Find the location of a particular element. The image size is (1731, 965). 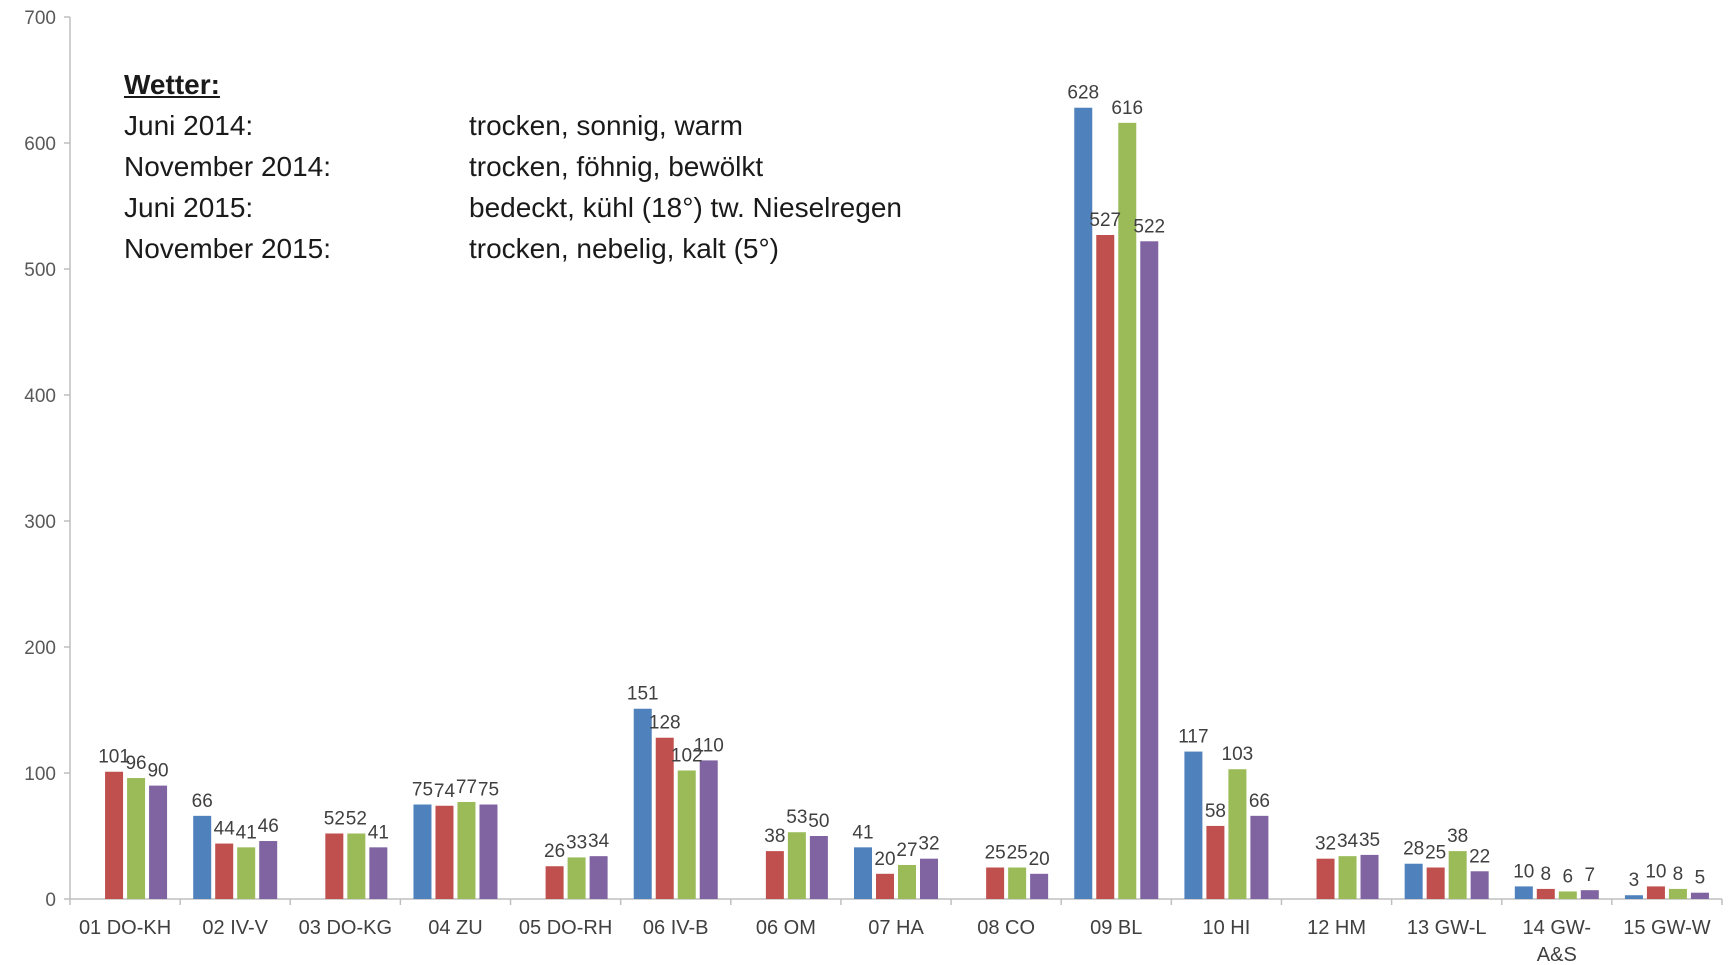

x-tick-label: 06 OM is located at coordinates (786, 928).